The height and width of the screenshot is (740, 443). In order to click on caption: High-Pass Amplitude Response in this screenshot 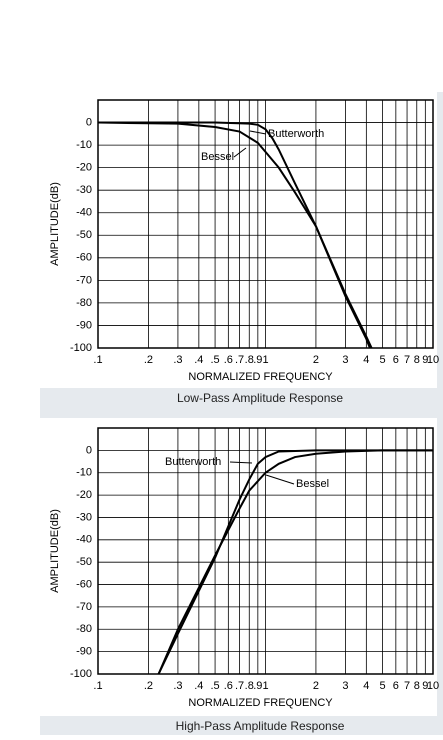, I will do `click(260, 726)`.